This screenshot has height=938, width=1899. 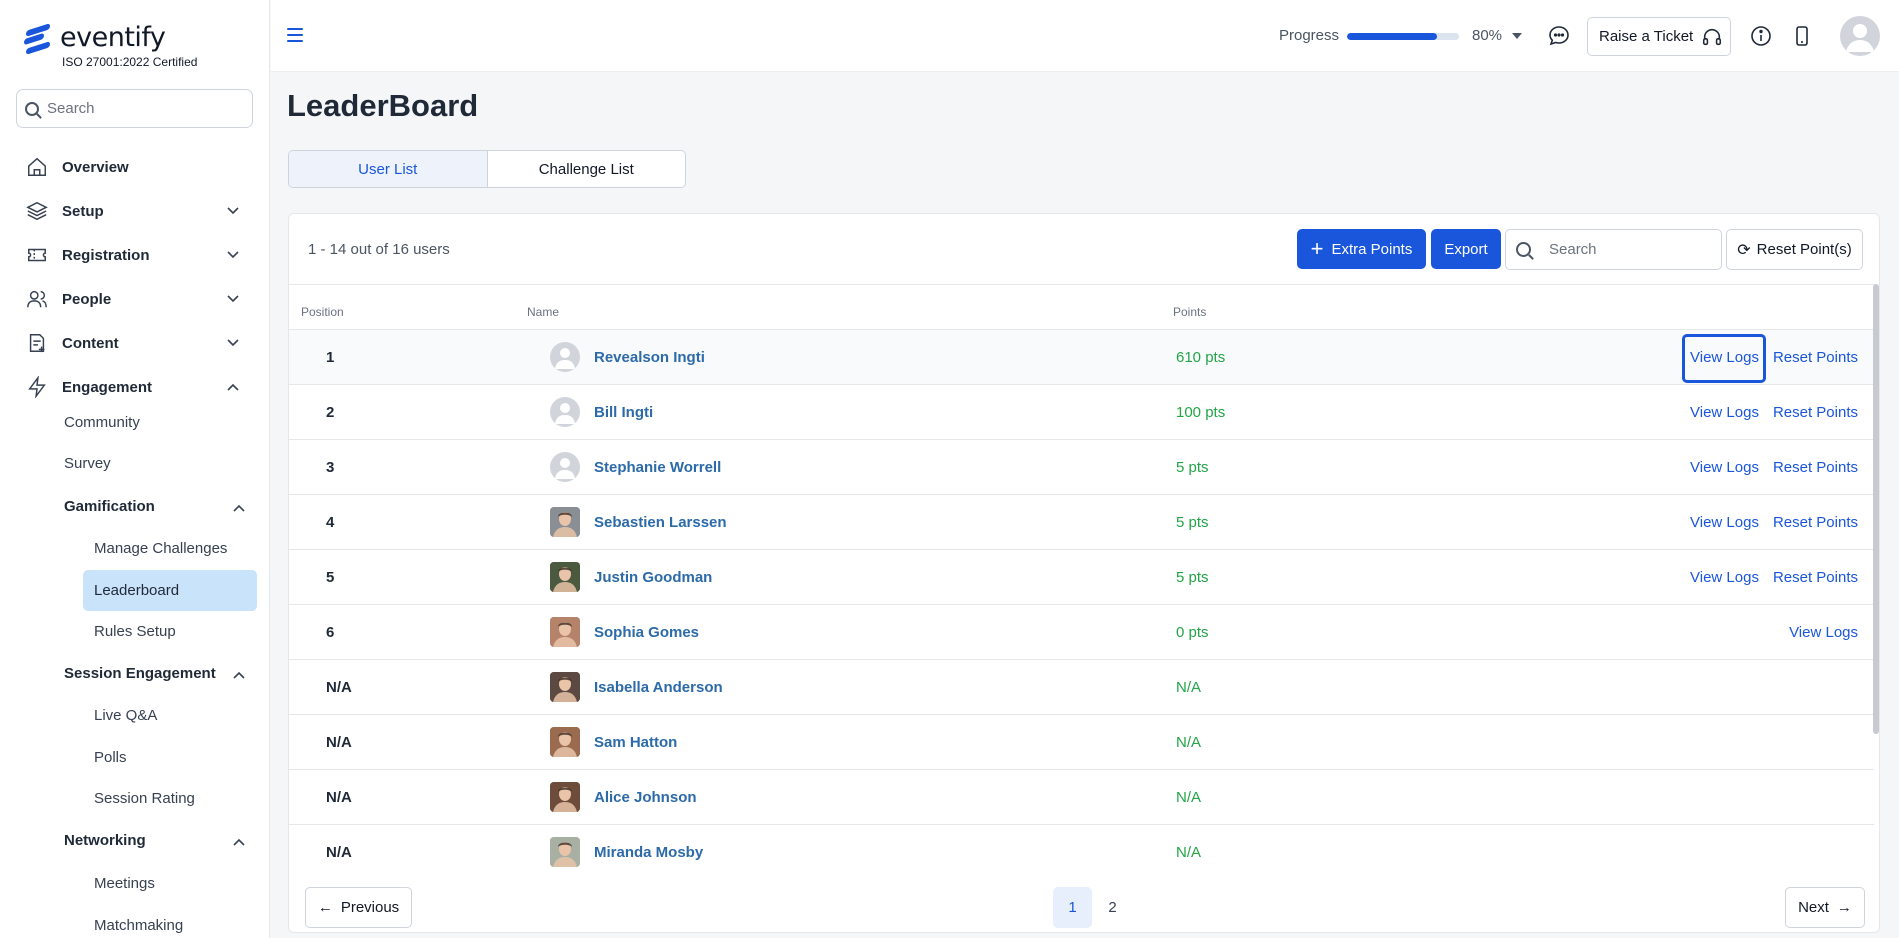 I want to click on user-name-link: Revealson Ingti, so click(x=649, y=357).